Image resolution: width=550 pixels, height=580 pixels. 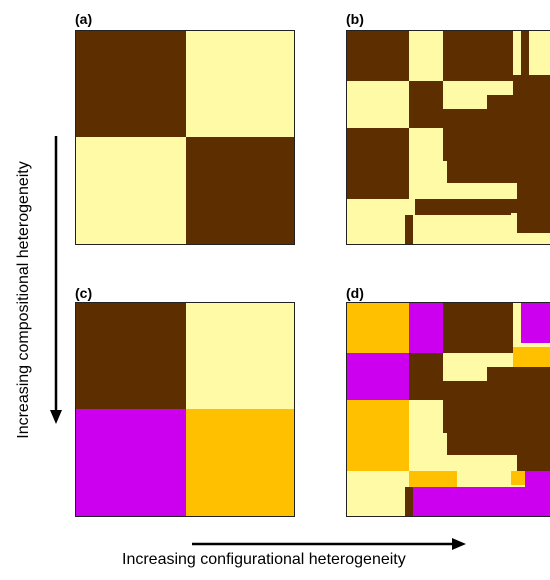 I want to click on panel-label-c: (c), so click(x=84, y=293).